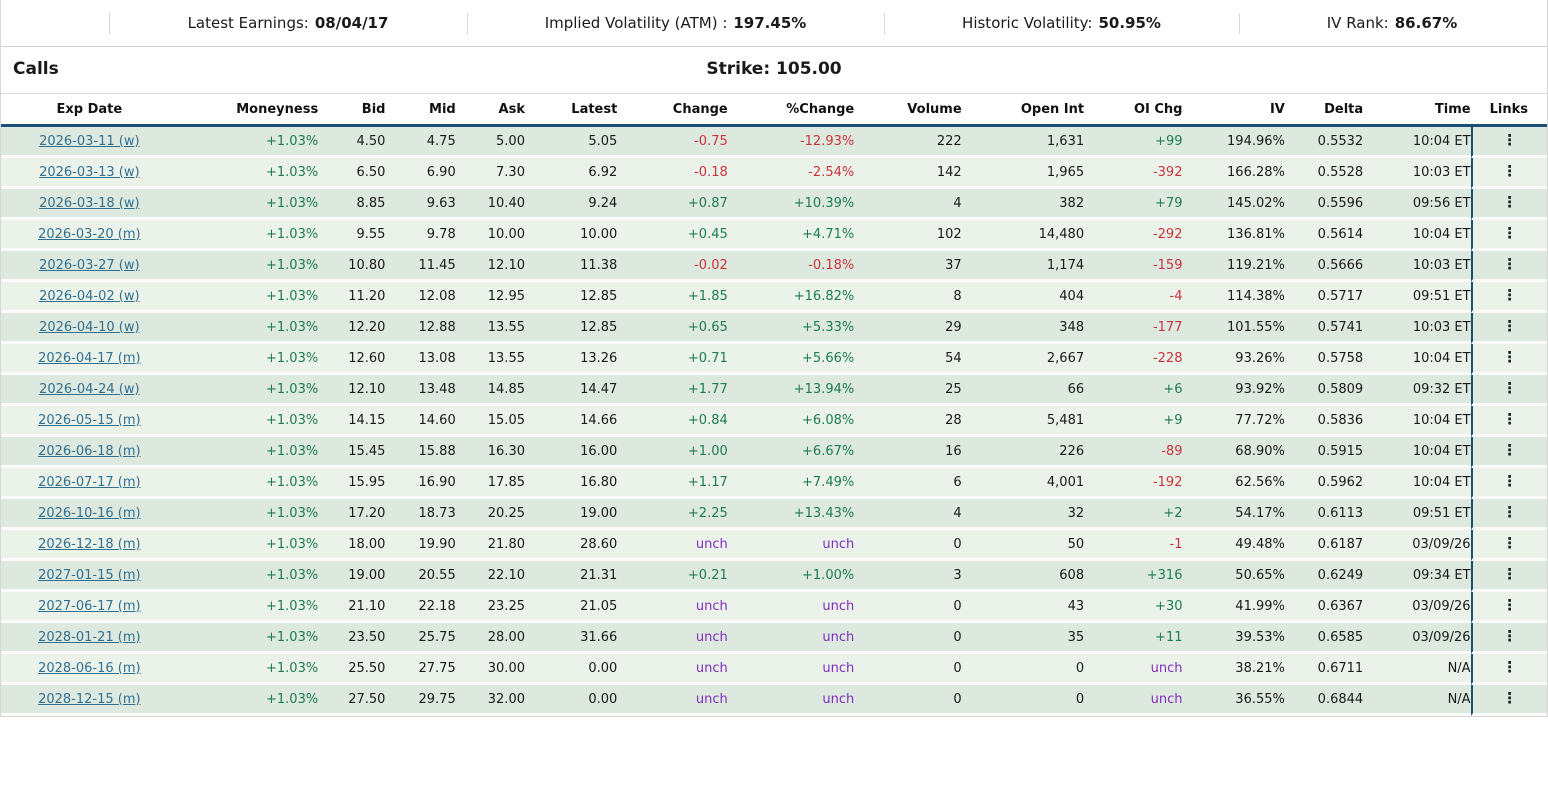 Image resolution: width=1548 pixels, height=790 pixels. I want to click on cell-bid: 9.55, so click(352, 235).